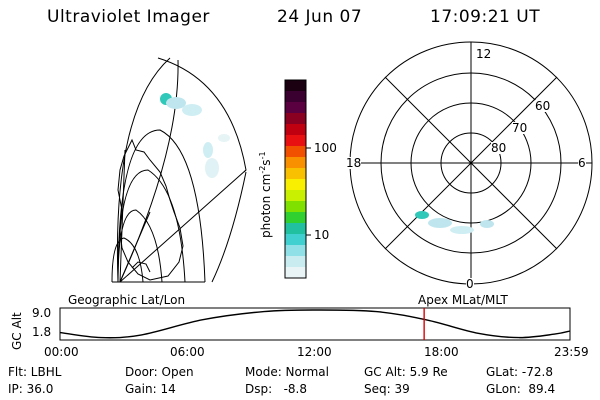 The width and height of the screenshot is (600, 400). What do you see at coordinates (61, 352) in the screenshot?
I see `orbit-x-tick-0: 00:00` at bounding box center [61, 352].